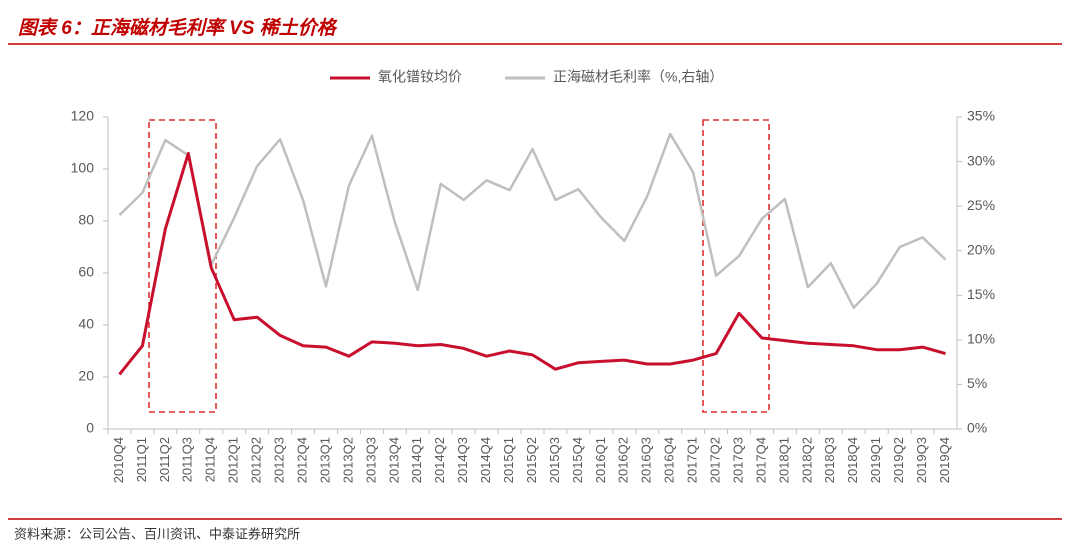  Describe the element at coordinates (977, 383) in the screenshot. I see `y2-tick-label: 5%` at that location.